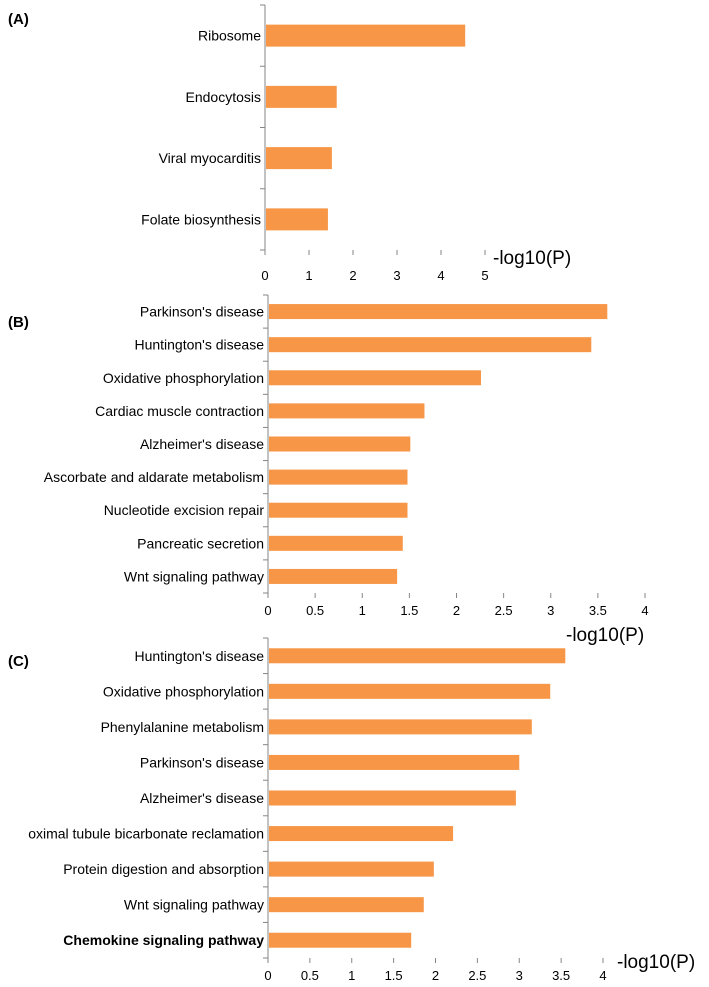 The height and width of the screenshot is (987, 709). I want to click on panel-label: (B), so click(18, 322).